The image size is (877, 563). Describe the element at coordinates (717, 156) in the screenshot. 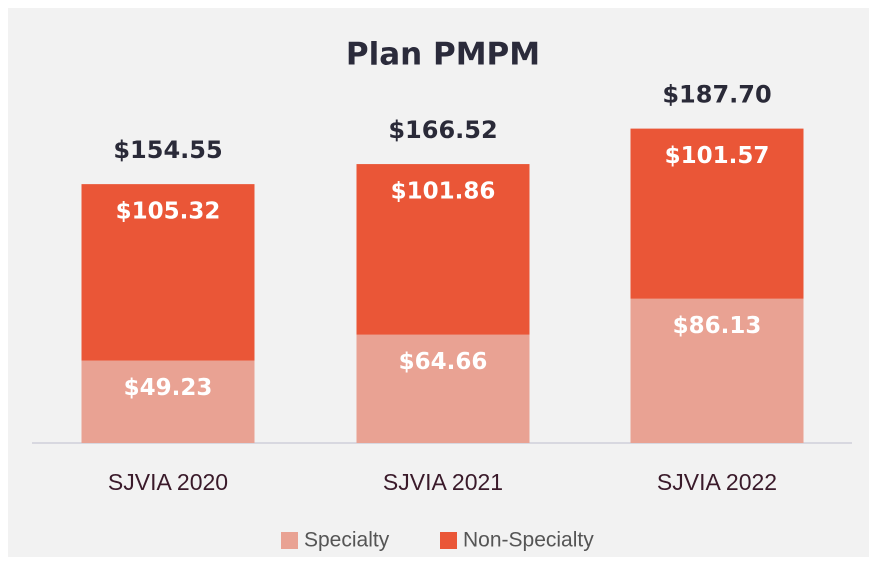

I see `data-label: $101.57` at that location.